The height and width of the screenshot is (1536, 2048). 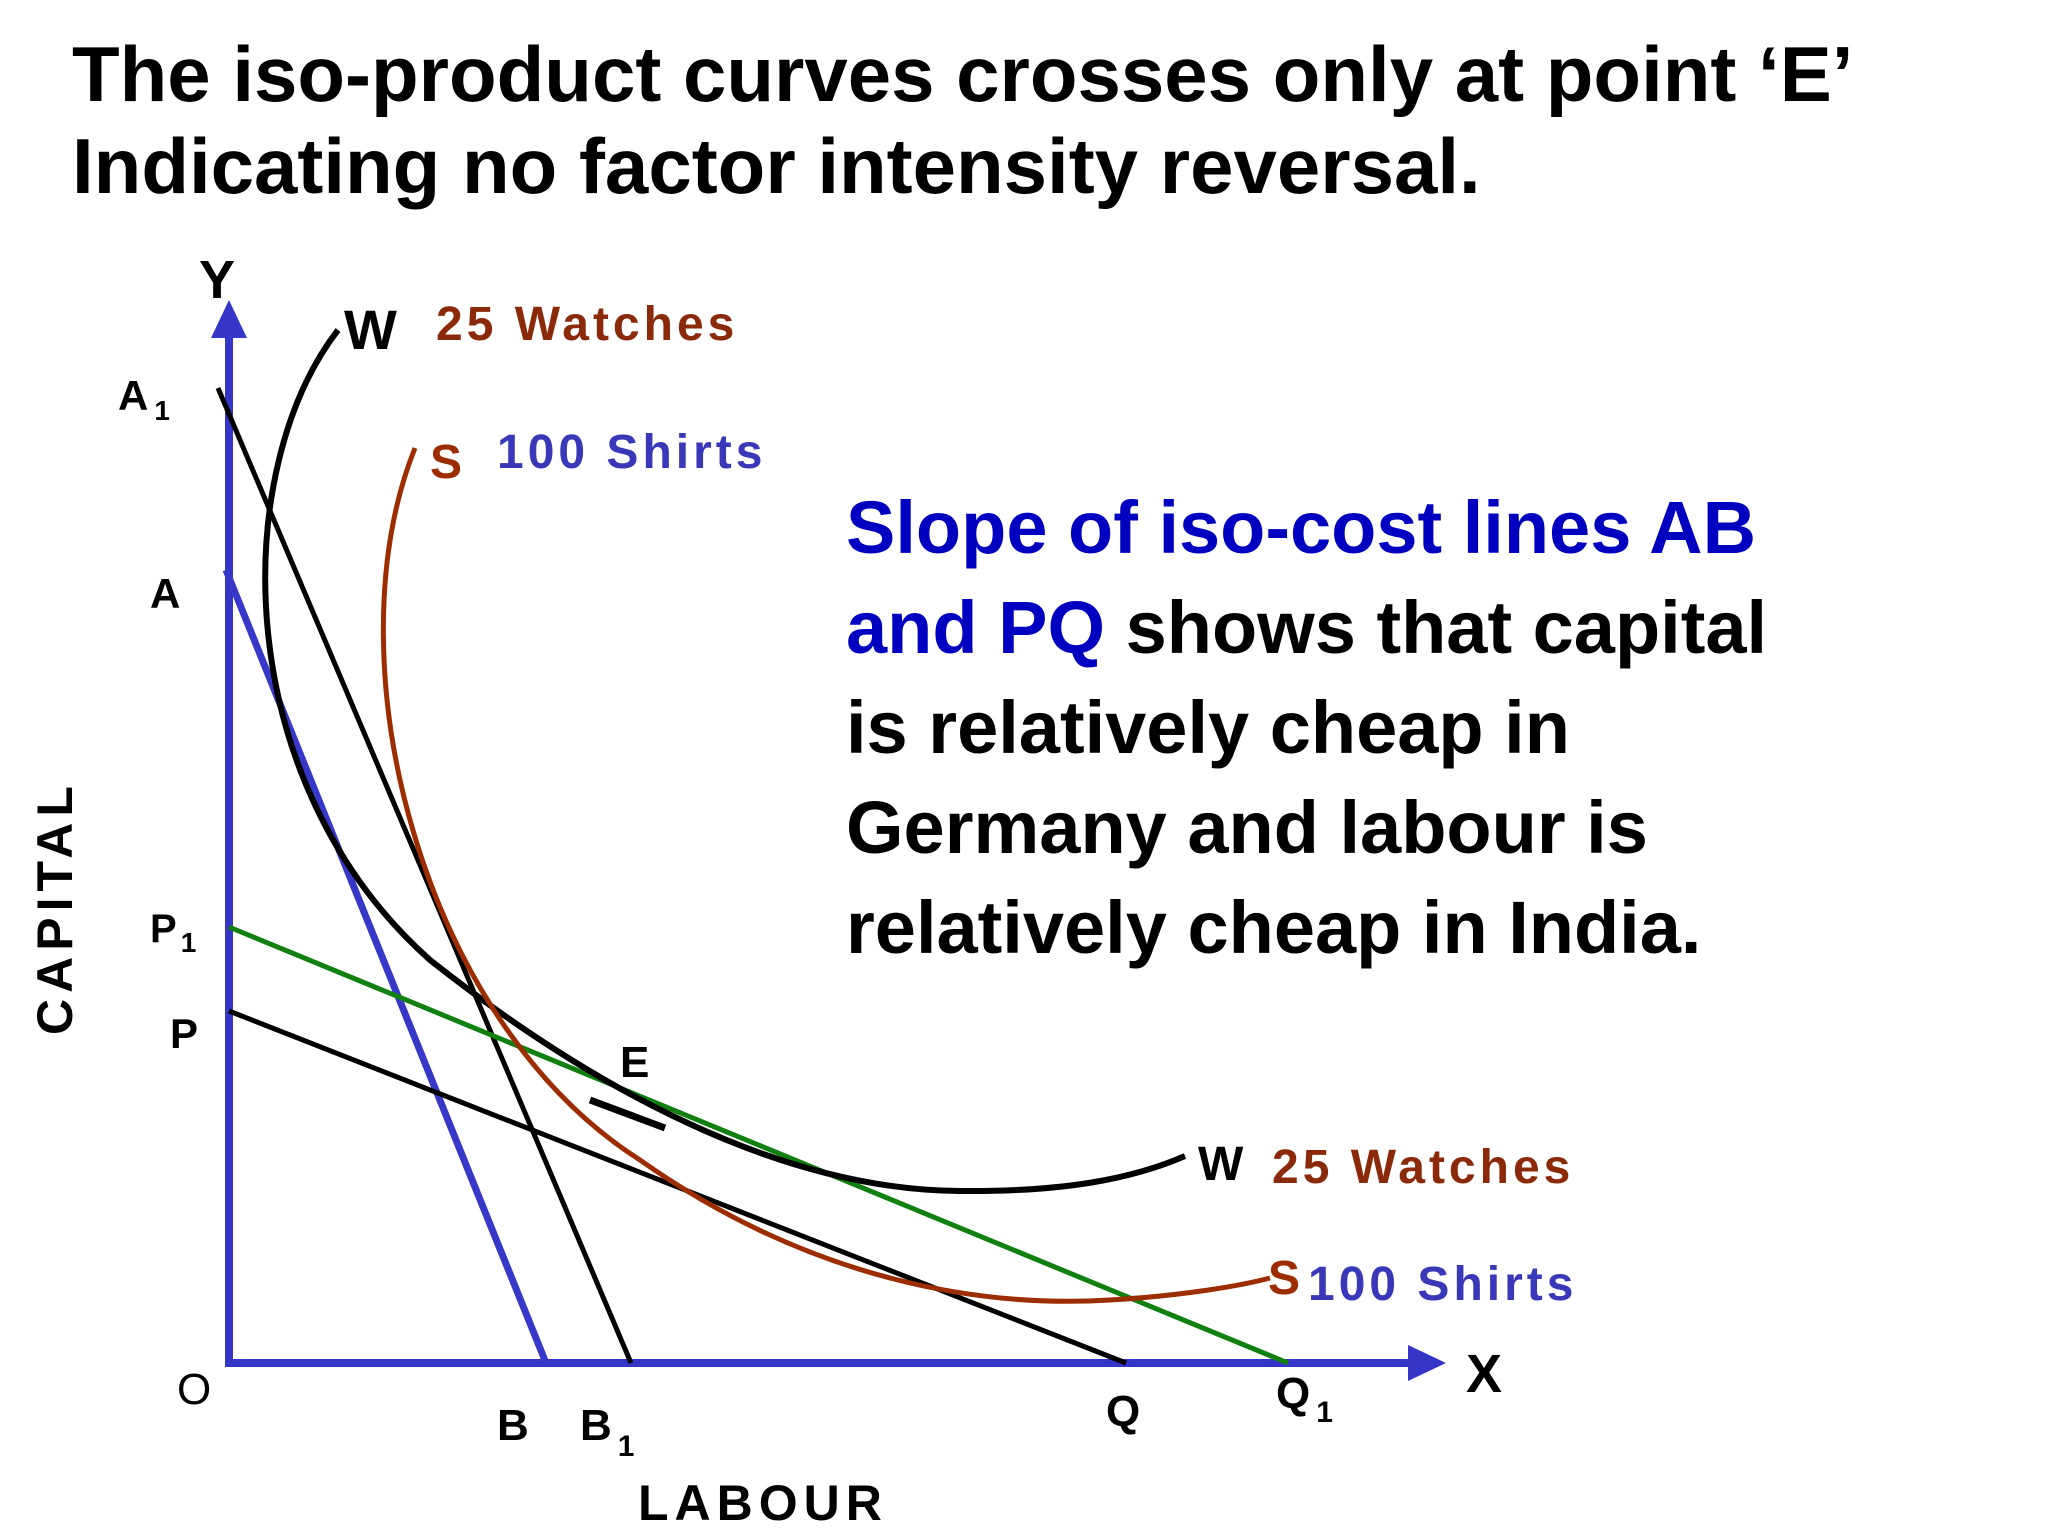 What do you see at coordinates (627, 1114) in the screenshot?
I see `tangent-mark-e` at bounding box center [627, 1114].